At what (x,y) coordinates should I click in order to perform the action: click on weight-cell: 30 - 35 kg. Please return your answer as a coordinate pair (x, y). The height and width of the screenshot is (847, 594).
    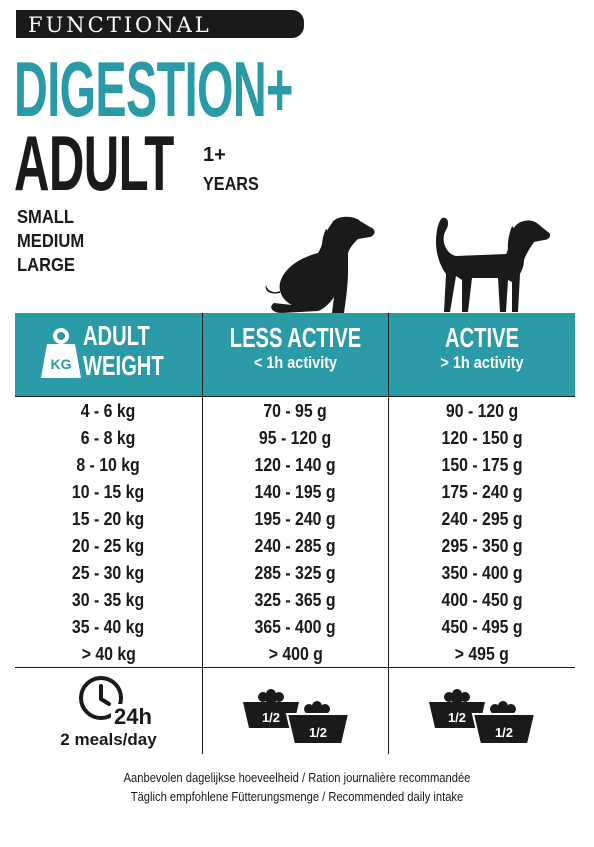
    Looking at the image, I should click on (109, 599).